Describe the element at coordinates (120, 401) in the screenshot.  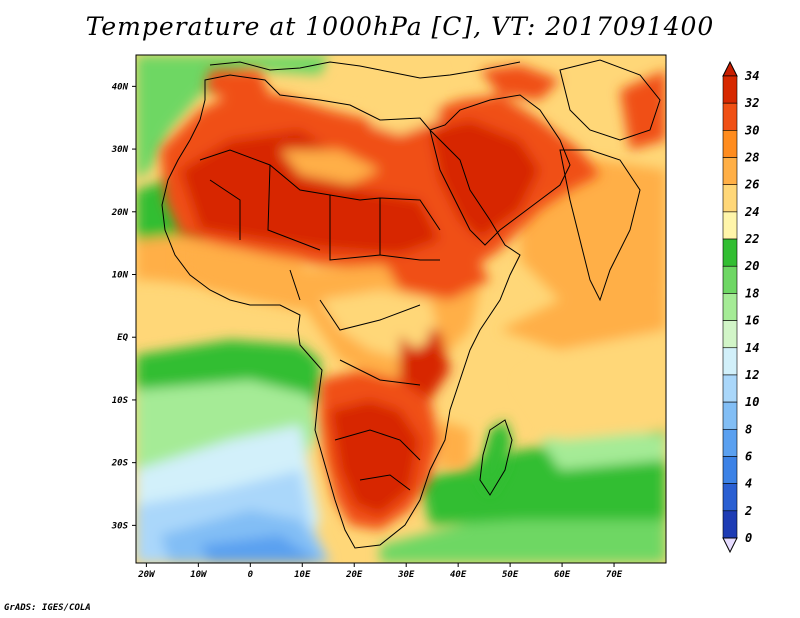
I see `lat-tick-label: 10S` at that location.